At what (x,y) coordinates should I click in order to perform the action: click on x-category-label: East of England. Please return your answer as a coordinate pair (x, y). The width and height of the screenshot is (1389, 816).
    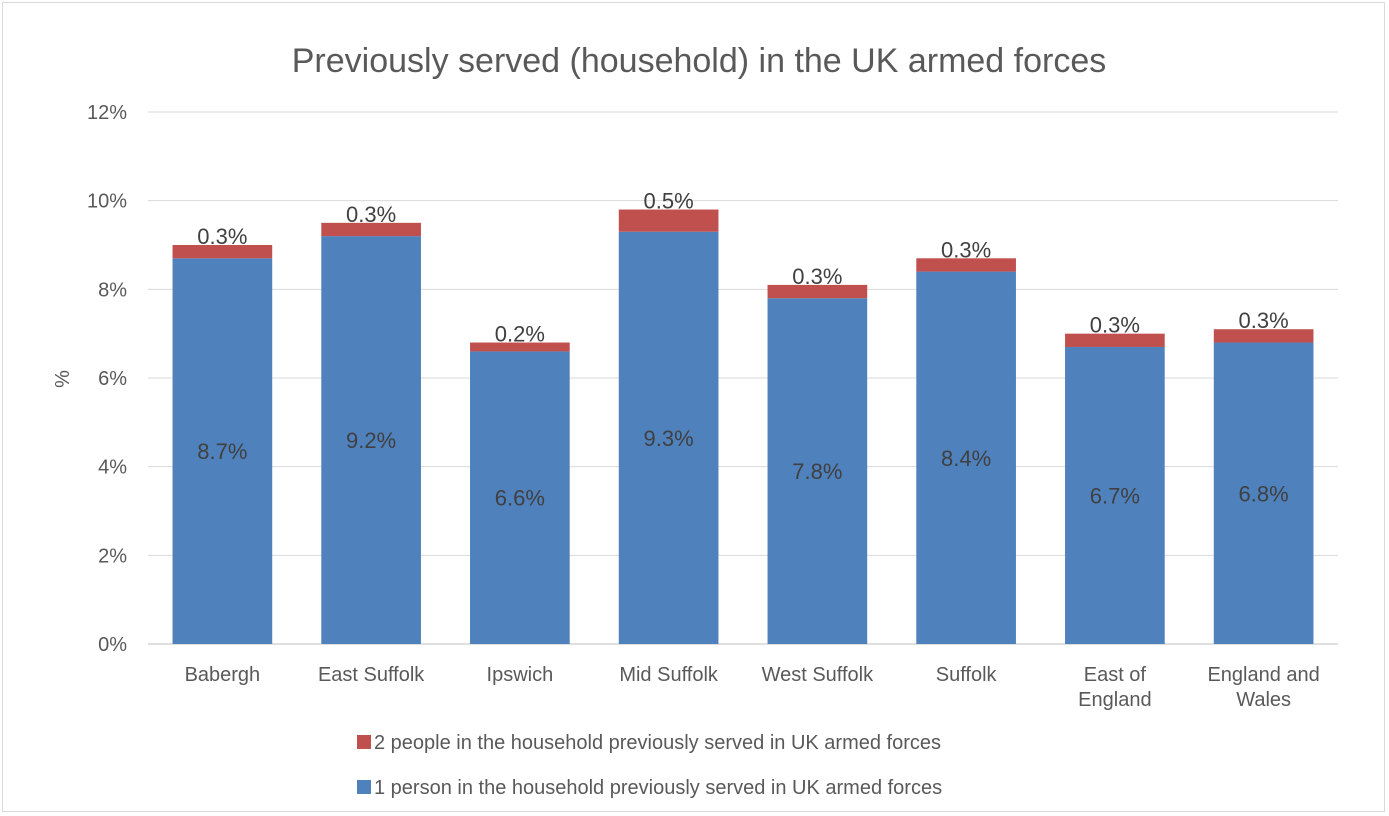
    Looking at the image, I should click on (1114, 687).